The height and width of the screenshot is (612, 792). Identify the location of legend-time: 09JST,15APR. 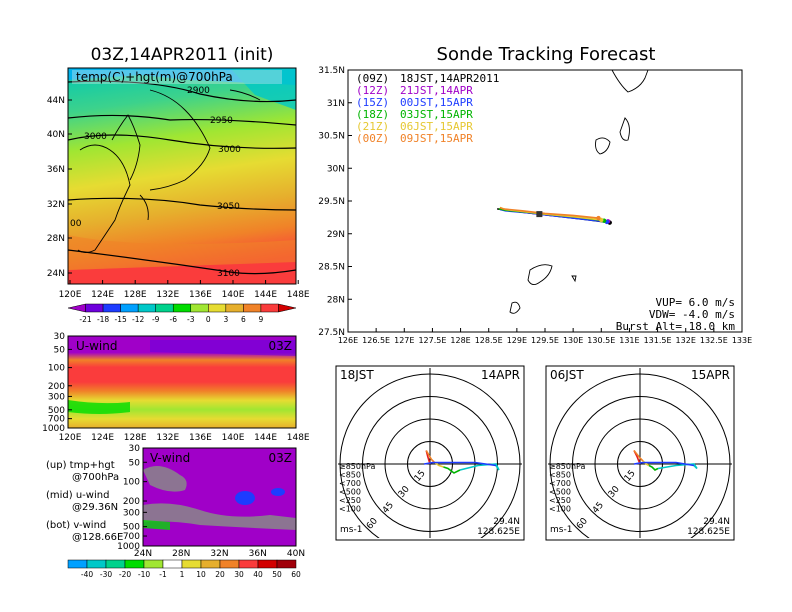
(436, 138).